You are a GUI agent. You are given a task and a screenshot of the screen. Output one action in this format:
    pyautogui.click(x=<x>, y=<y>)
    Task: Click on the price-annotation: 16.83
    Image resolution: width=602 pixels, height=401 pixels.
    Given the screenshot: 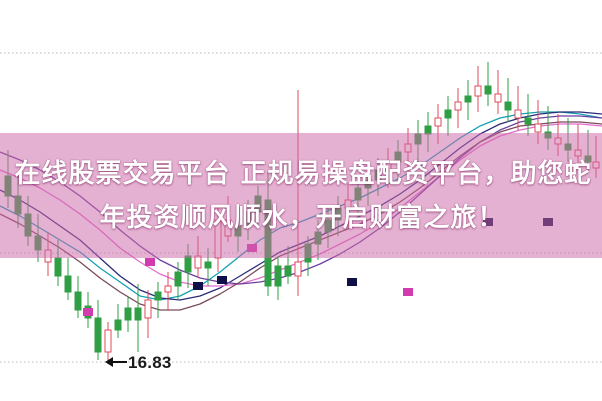 What is the action you would take?
    pyautogui.click(x=138, y=362)
    